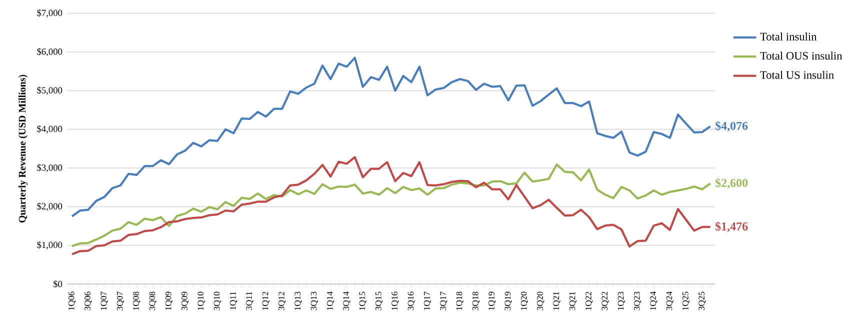  What do you see at coordinates (428, 301) in the screenshot?
I see `x-tick-label: 1Q17` at bounding box center [428, 301].